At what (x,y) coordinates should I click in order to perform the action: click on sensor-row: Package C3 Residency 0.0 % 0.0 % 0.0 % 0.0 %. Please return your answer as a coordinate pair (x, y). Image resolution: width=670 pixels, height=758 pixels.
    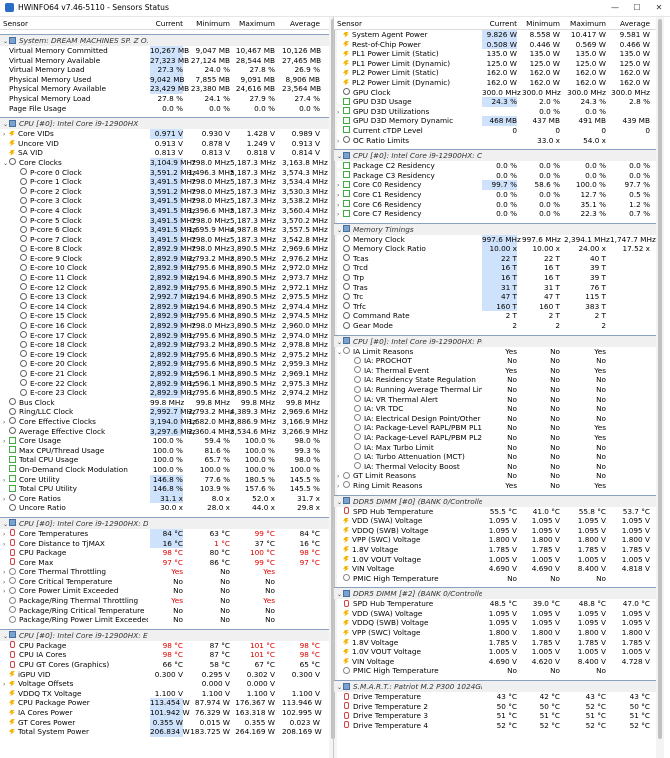
    Looking at the image, I should click on (495, 176).